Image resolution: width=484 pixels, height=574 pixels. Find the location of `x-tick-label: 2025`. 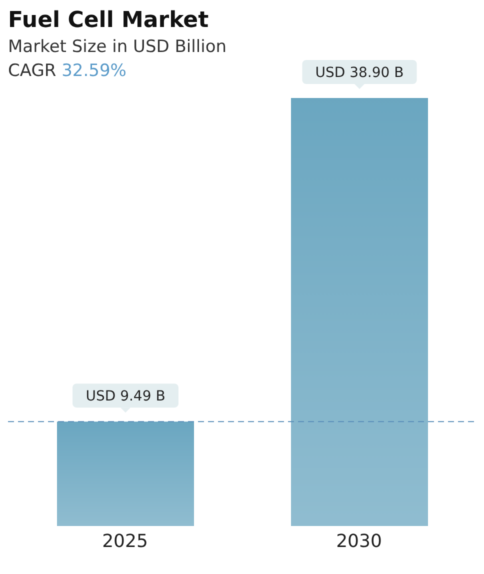

x-tick-label: 2025 is located at coordinates (125, 541).